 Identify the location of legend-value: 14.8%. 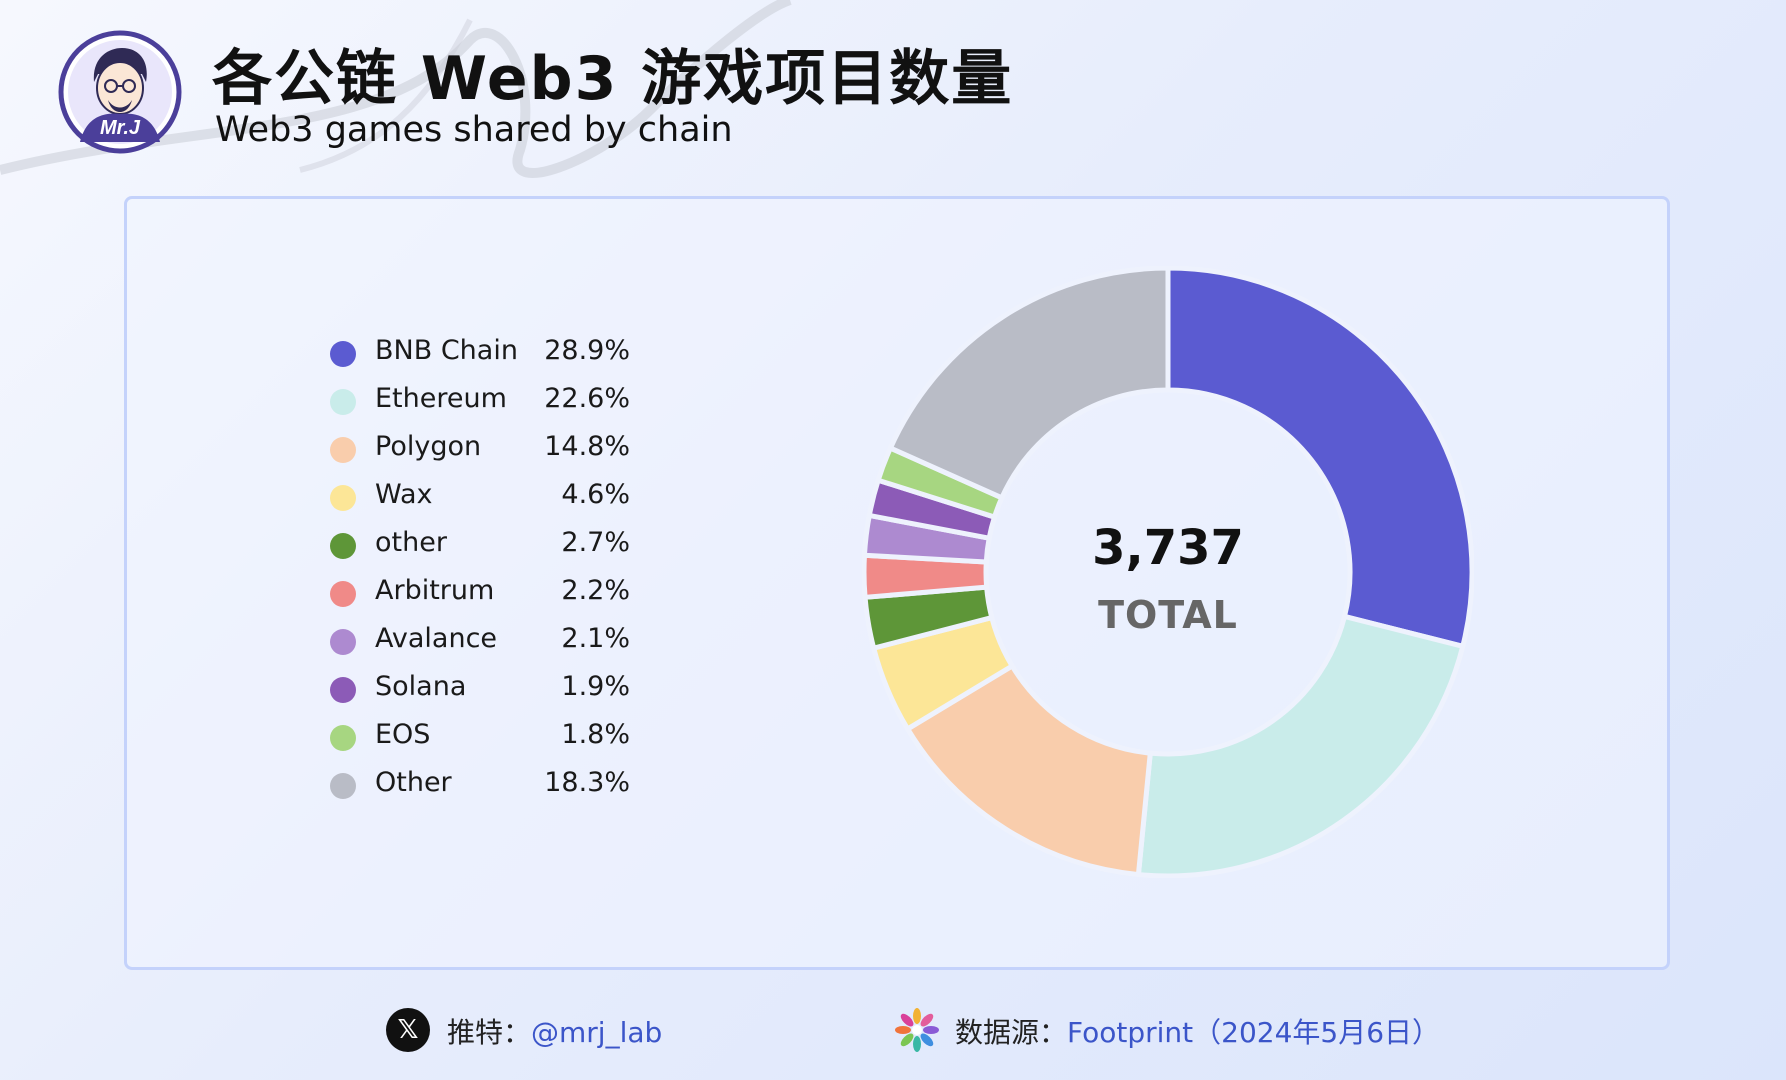
(587, 446).